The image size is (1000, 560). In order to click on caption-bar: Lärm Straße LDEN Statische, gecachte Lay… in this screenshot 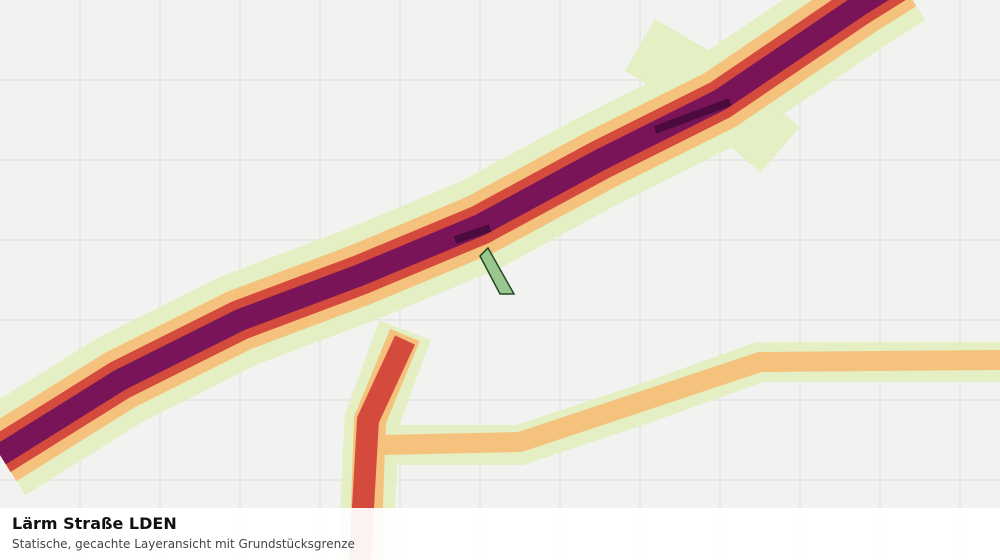, I will do `click(500, 534)`.